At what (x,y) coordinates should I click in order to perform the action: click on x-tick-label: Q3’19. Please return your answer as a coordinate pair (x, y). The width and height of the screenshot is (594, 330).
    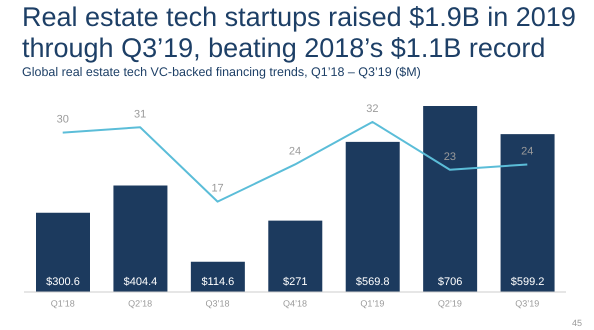
    Looking at the image, I should click on (527, 303).